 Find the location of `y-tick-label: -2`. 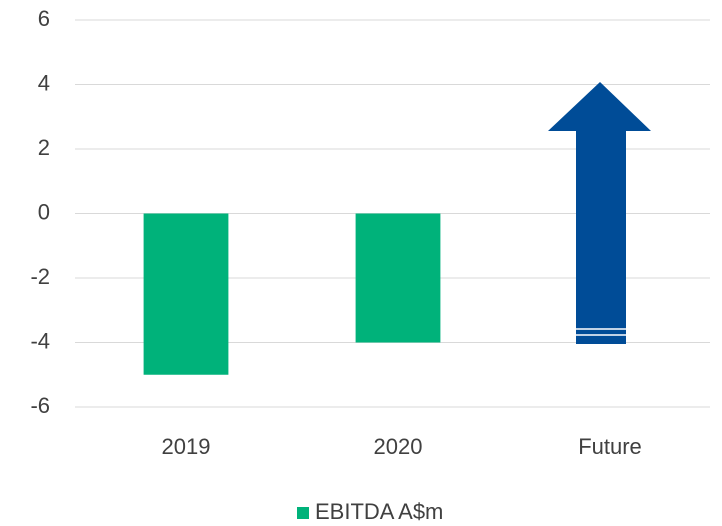

y-tick-label: -2 is located at coordinates (40, 276).